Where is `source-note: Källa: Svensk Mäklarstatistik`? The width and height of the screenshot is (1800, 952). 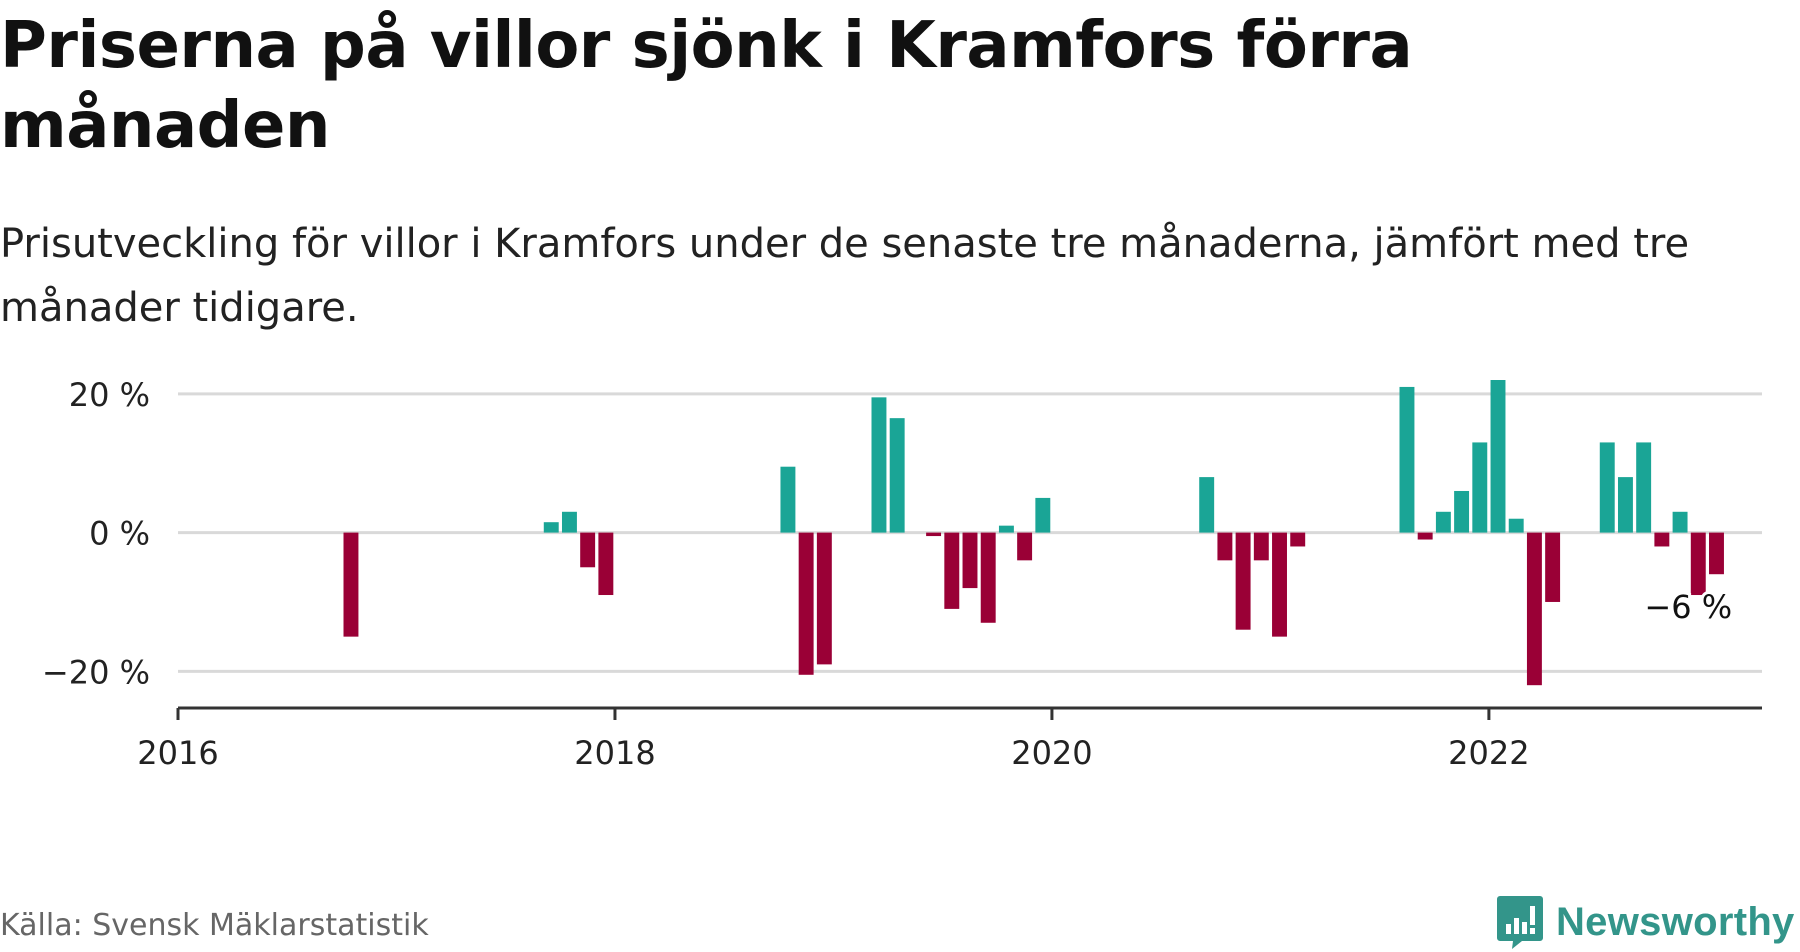 source-note: Källa: Svensk Mäklarstatistik is located at coordinates (214, 925).